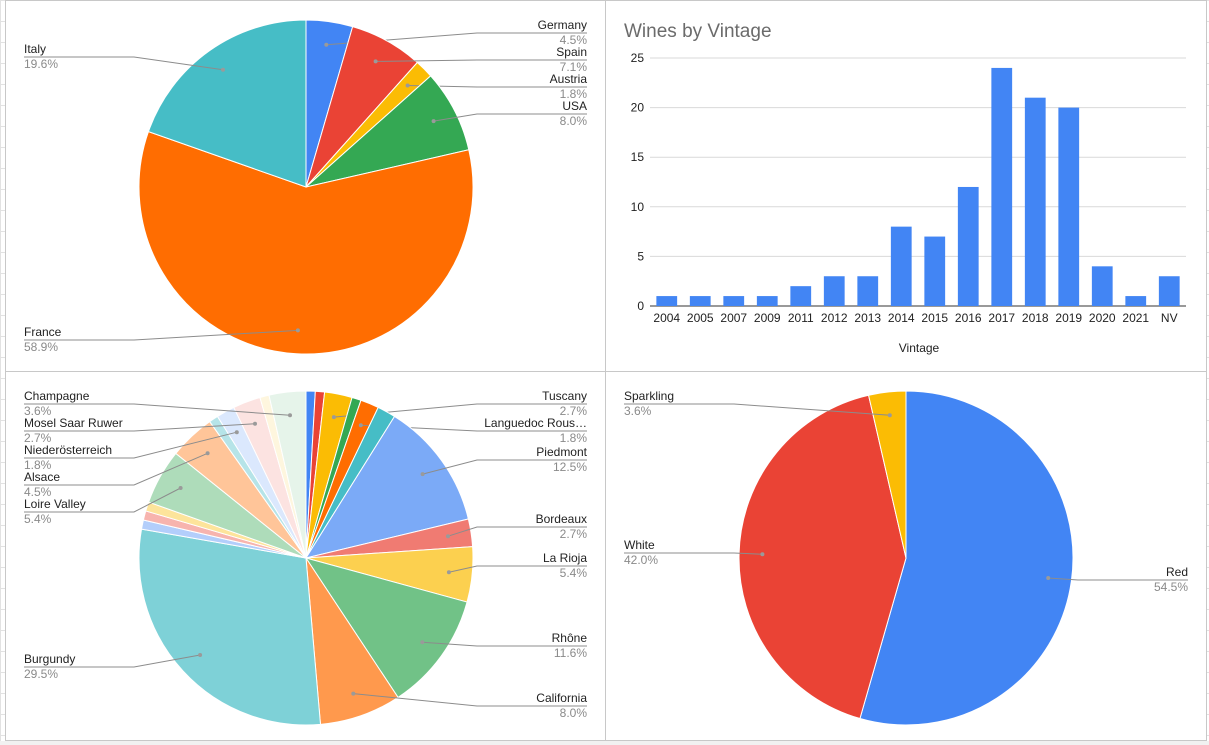  Describe the element at coordinates (919, 348) in the screenshot. I see `bar-chart-x-axis-title: Vintage` at that location.